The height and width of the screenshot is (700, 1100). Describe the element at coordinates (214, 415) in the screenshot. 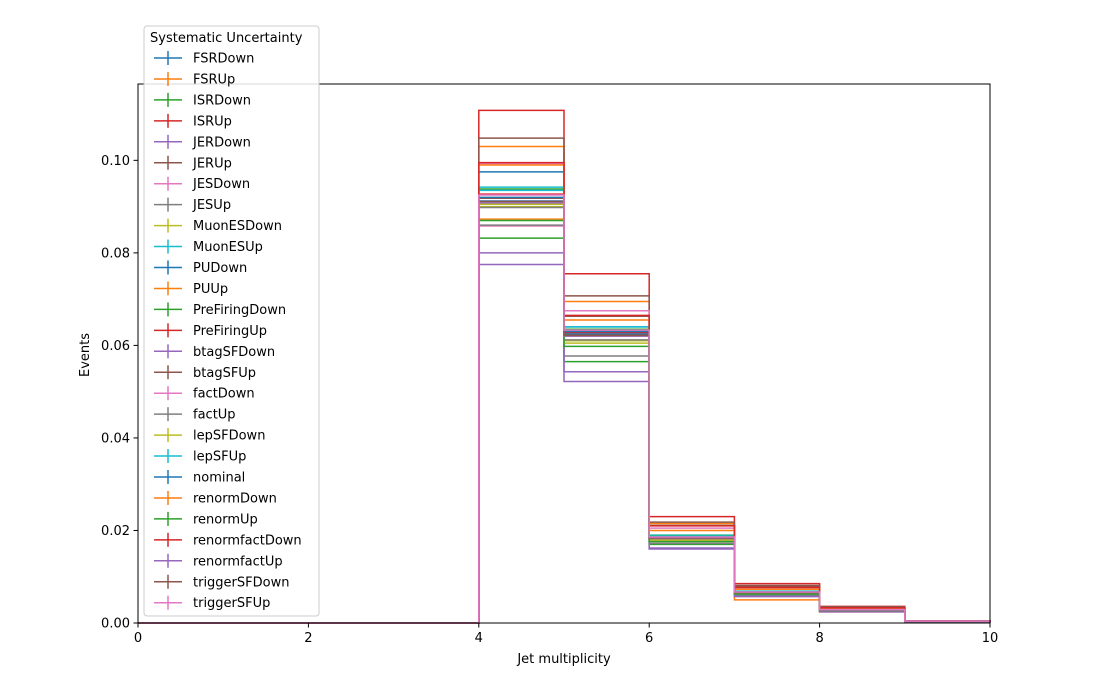

I see `legend-label: factUp` at that location.